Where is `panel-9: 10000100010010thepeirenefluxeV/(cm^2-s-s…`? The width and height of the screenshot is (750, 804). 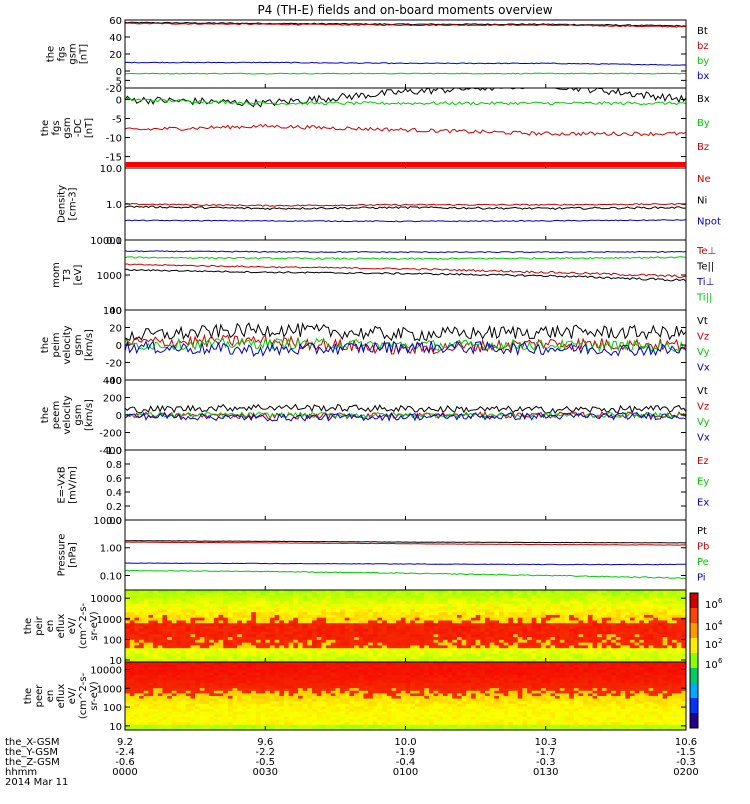 panel-9: 10000100010010thepeirenefluxeV/(cm^2-s-s… is located at coordinates (355, 628).